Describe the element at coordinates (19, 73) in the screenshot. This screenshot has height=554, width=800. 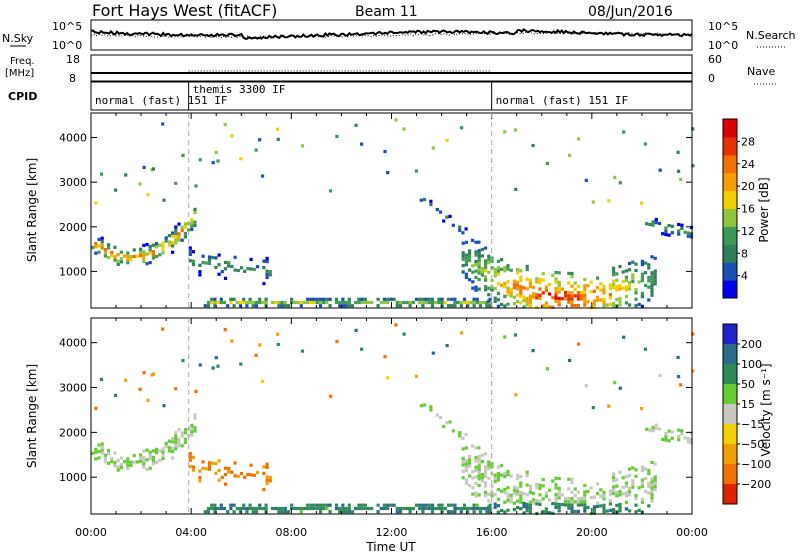
I see `freq-left-unit: [MHz]` at that location.